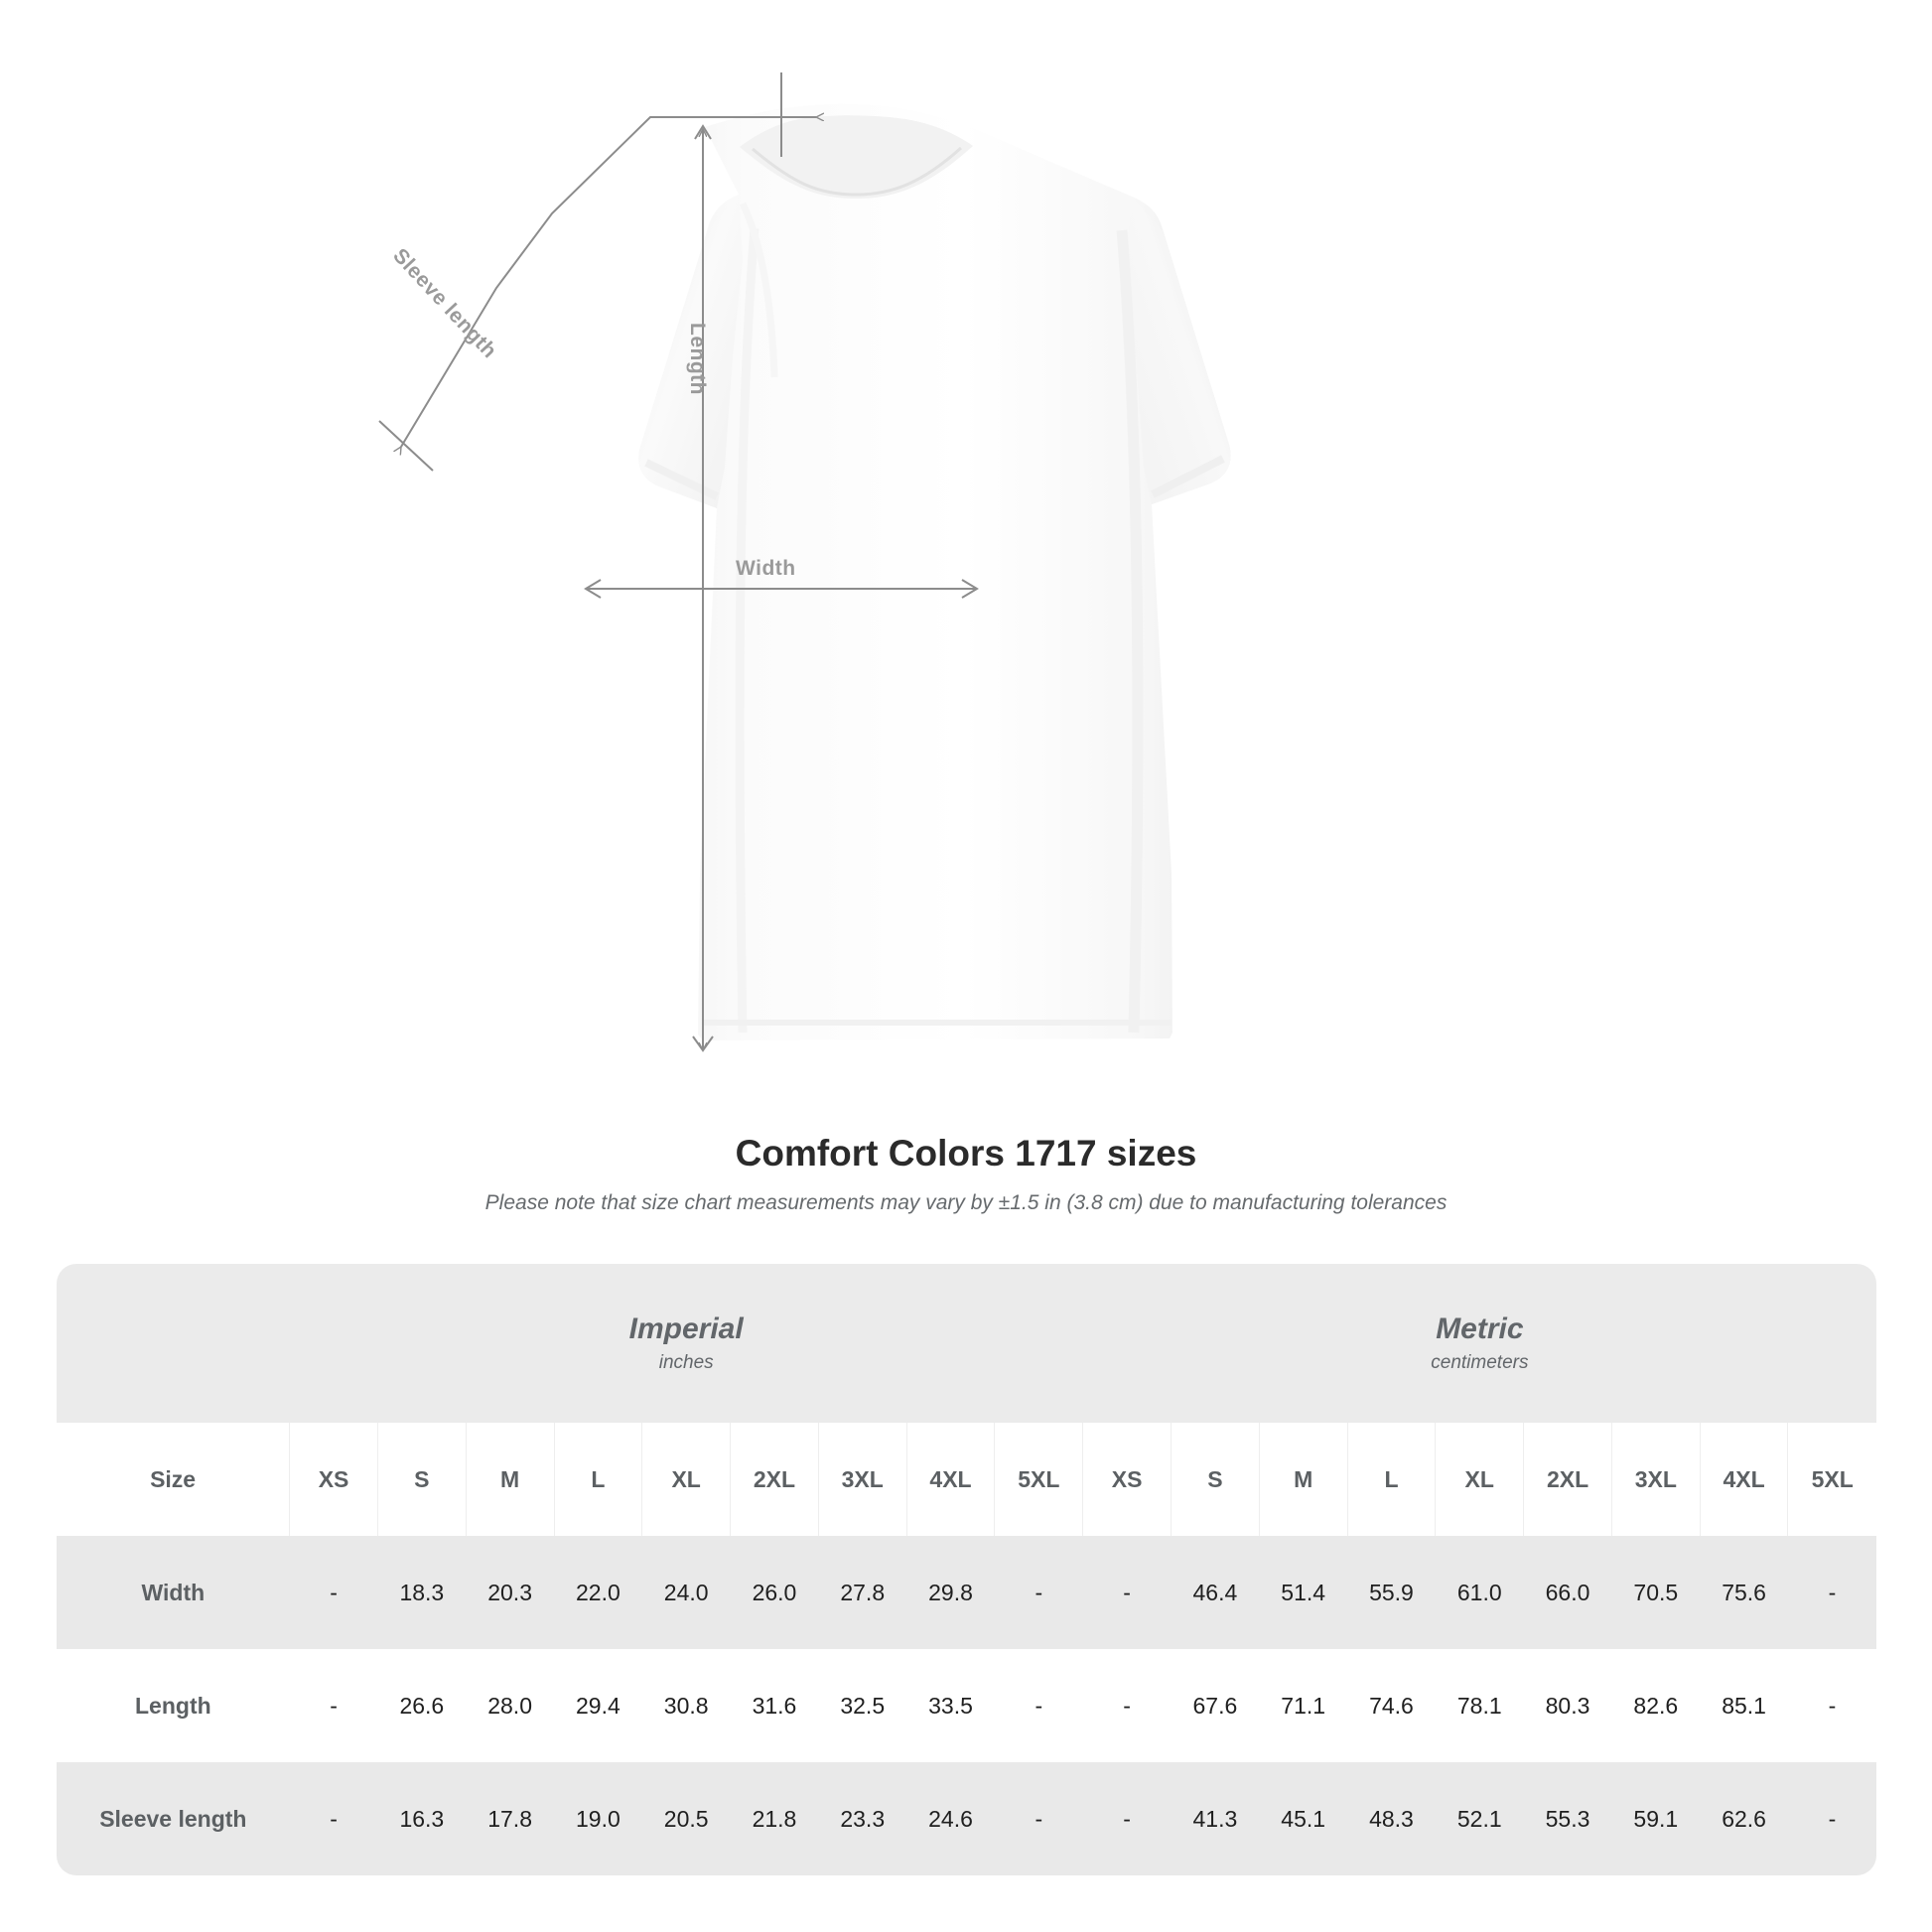  Describe the element at coordinates (334, 1818) in the screenshot. I see `cell-sleeve-imperial-xs: -` at that location.